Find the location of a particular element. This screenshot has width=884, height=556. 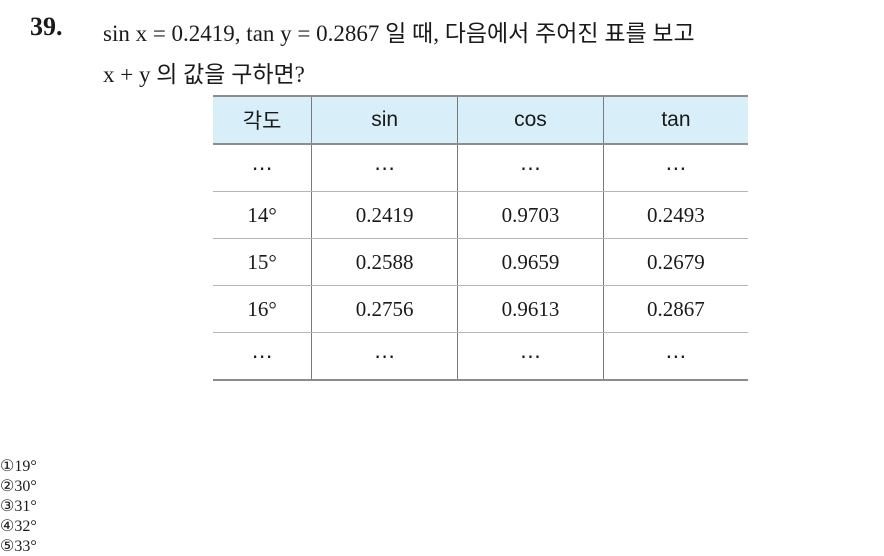

table-cell: 0.2419 is located at coordinates (384, 215).